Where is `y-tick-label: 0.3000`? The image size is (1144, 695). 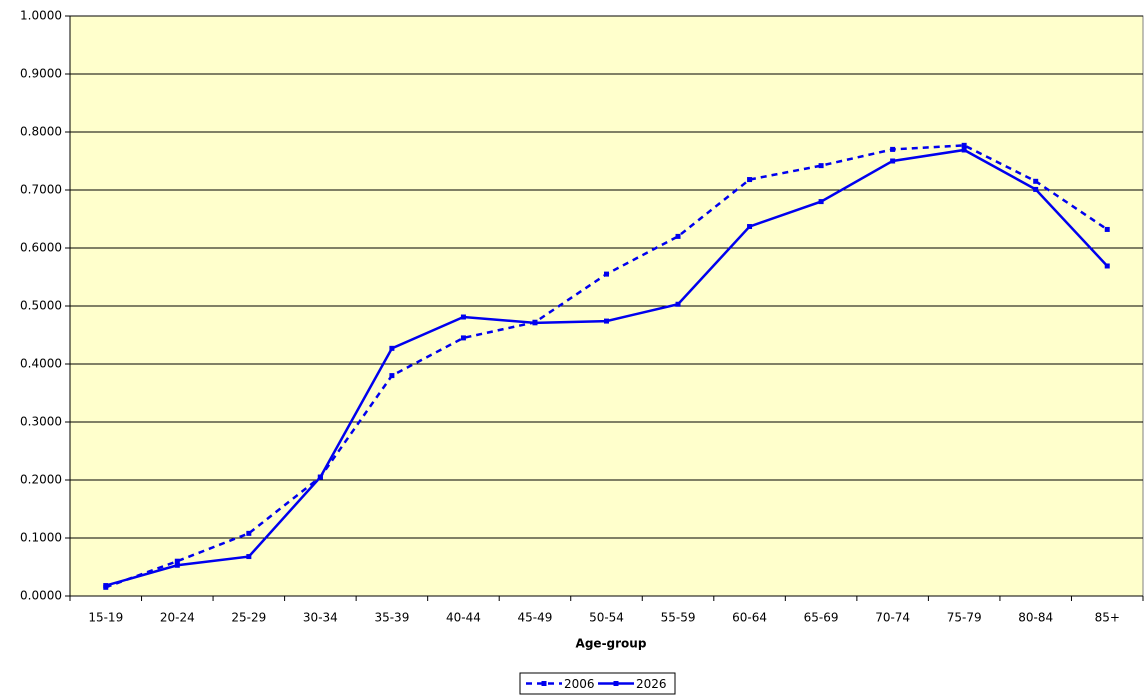 y-tick-label: 0.3000 is located at coordinates (41, 422).